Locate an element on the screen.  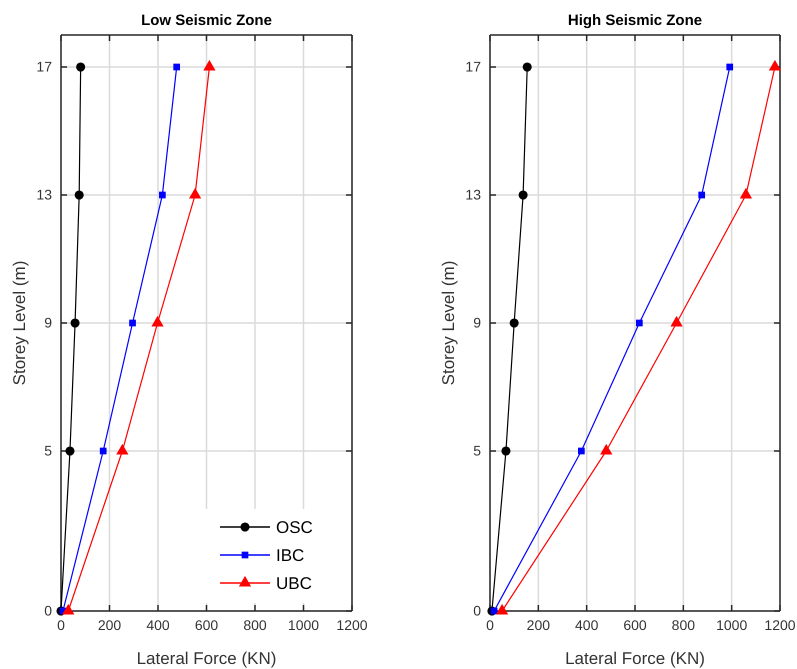
legend-label: IBC is located at coordinates (290, 555).